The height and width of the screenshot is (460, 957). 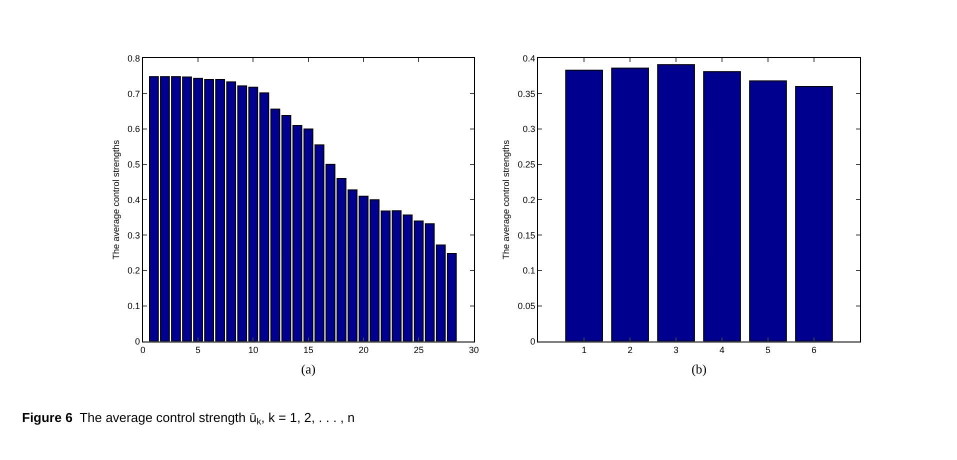 What do you see at coordinates (134, 58) in the screenshot?
I see `y-tick-label: 0.8` at bounding box center [134, 58].